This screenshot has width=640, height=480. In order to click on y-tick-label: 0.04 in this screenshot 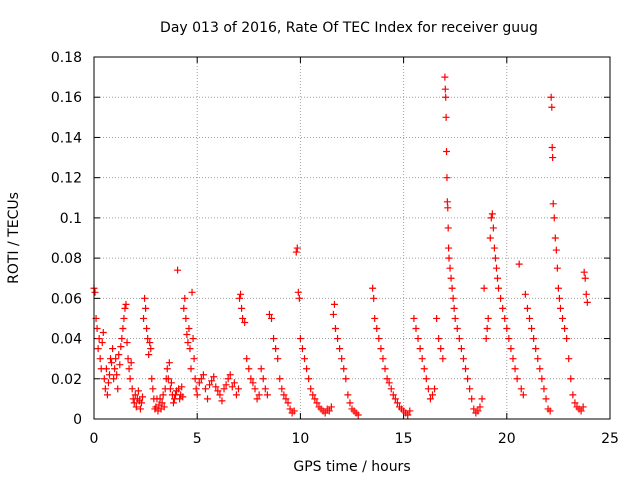, I will do `click(66, 340)`.